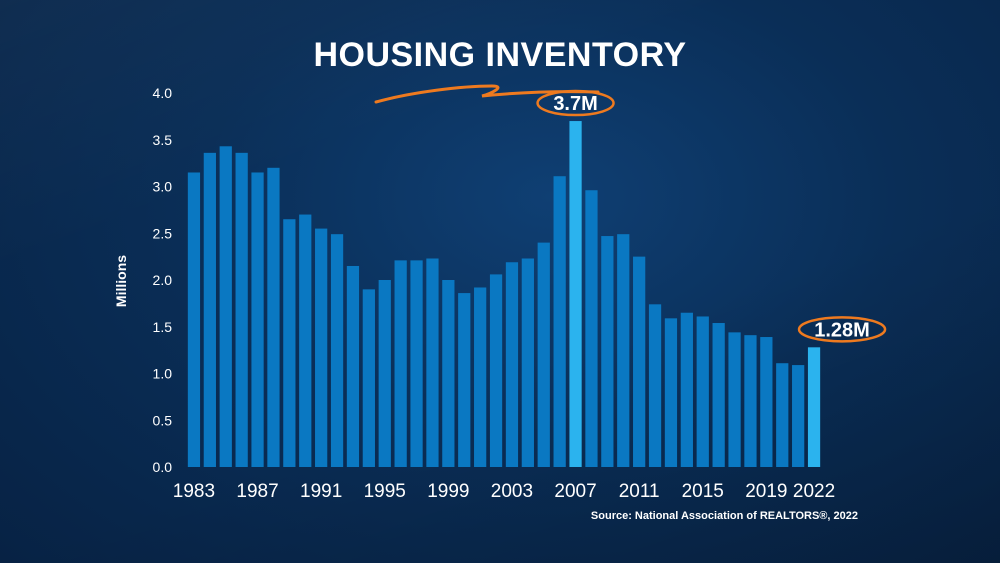 This screenshot has height=563, width=1000. Describe the element at coordinates (209, 309) in the screenshot. I see `bar-1984` at that location.